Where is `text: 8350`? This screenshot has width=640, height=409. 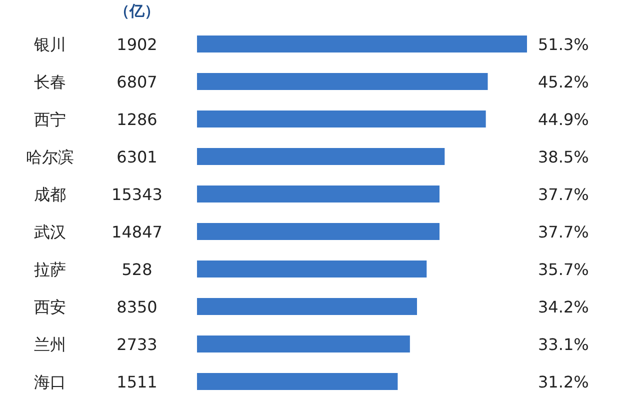 text: 8350 is located at coordinates (137, 307).